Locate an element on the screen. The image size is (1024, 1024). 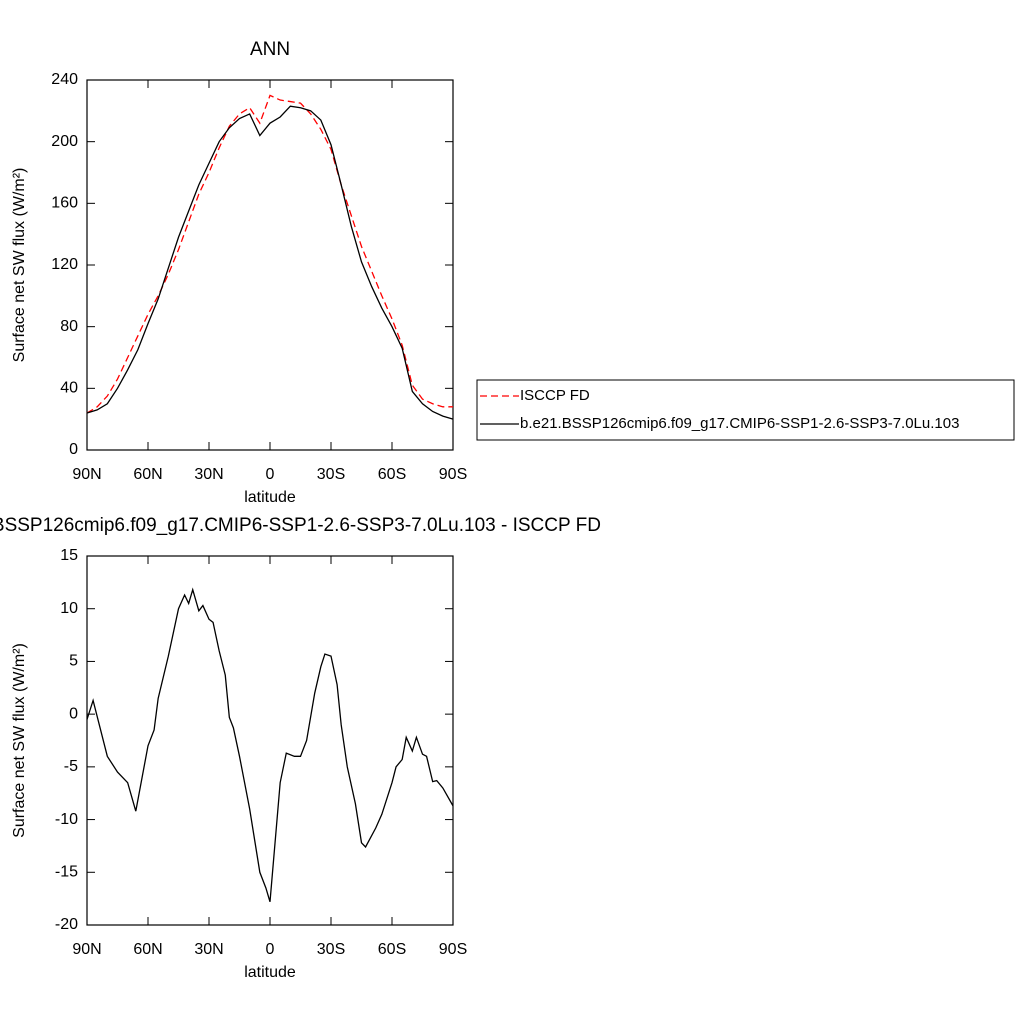
y-tick-label: -5 is located at coordinates (71, 766).